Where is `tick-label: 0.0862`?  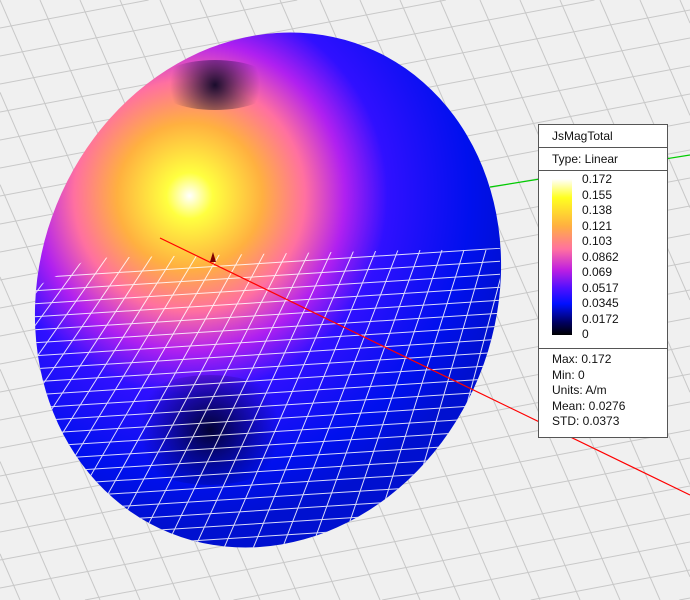
tick-label: 0.0862 is located at coordinates (600, 256).